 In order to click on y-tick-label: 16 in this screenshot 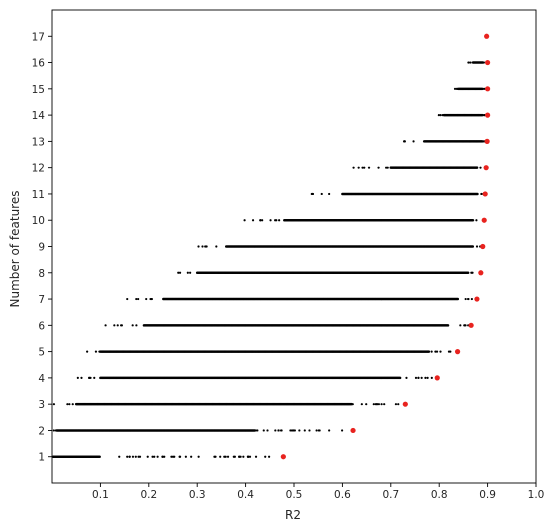, I will do `click(39, 64)`.